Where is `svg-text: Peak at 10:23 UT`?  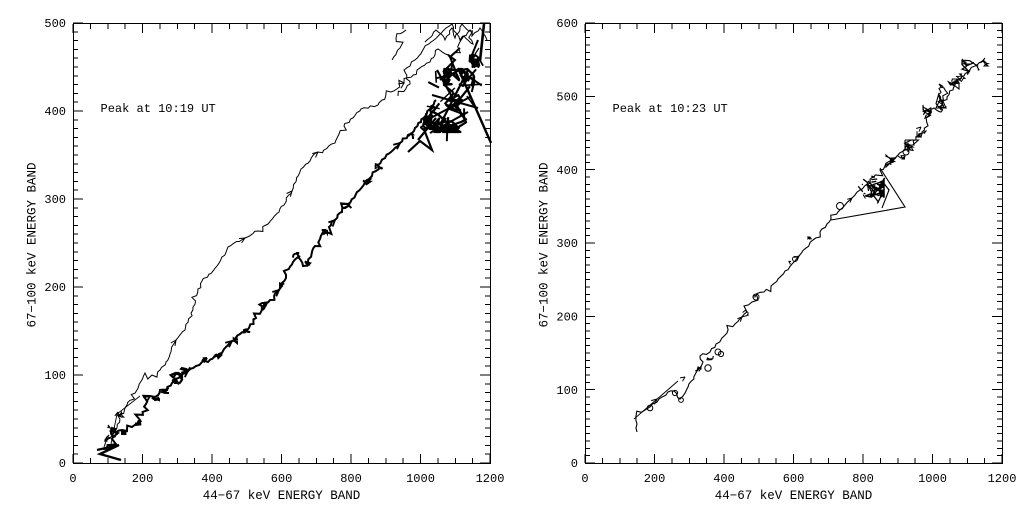 svg-text: Peak at 10:23 UT is located at coordinates (670, 109).